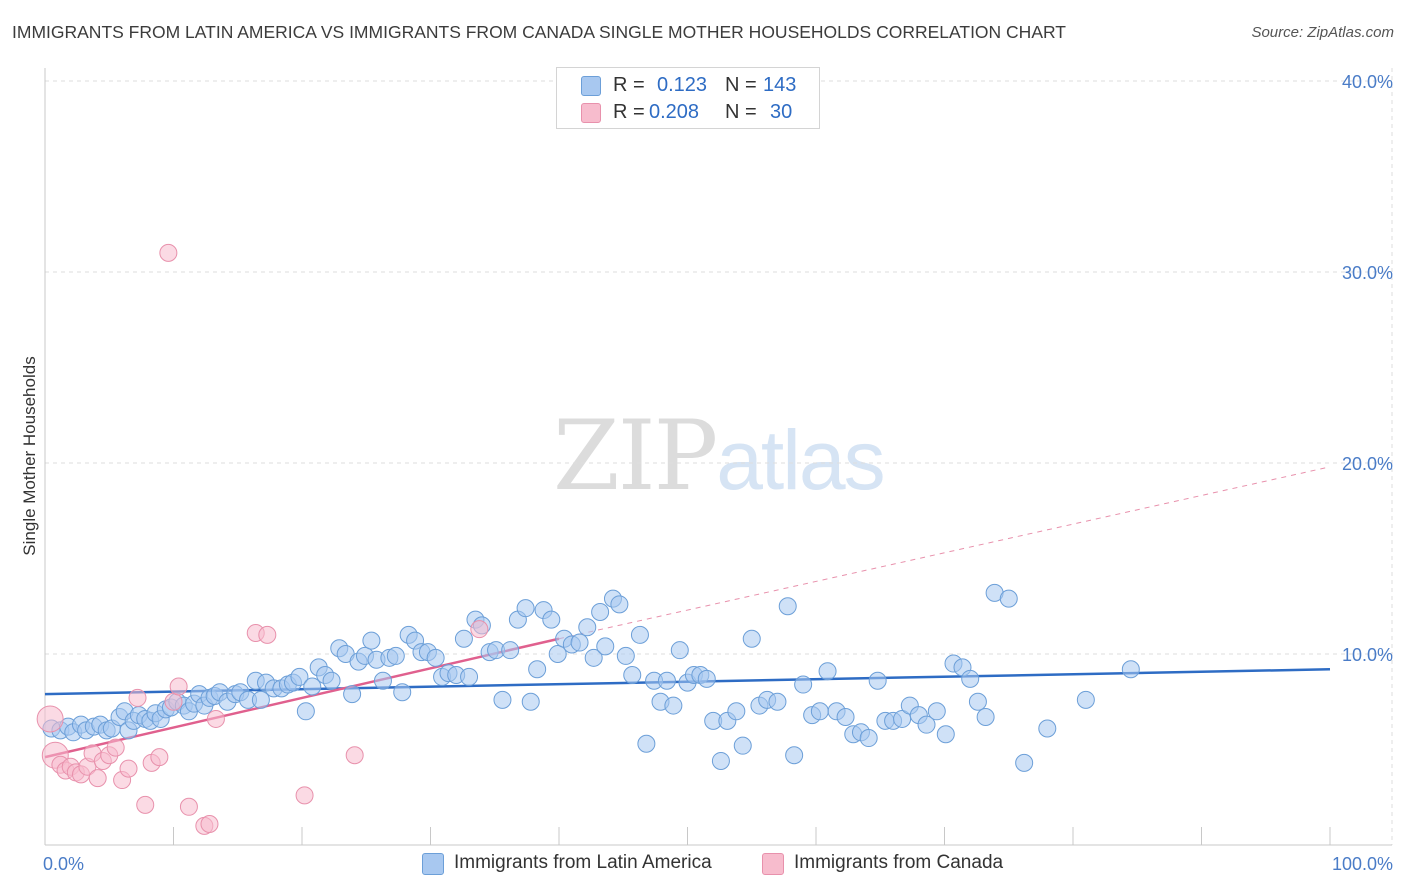 The height and width of the screenshot is (892, 1406). What do you see at coordinates (800, 460) in the screenshot?
I see `watermark-atlas: atlas` at bounding box center [800, 460].